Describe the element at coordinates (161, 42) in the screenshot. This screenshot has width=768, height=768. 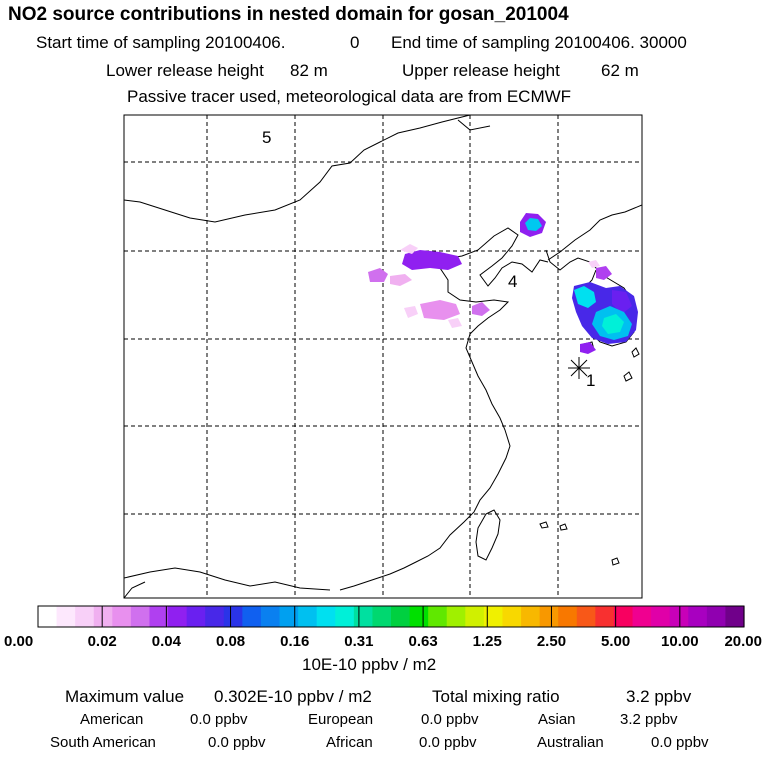
I see `start-time-label: Start time of sampling 20100406.` at that location.